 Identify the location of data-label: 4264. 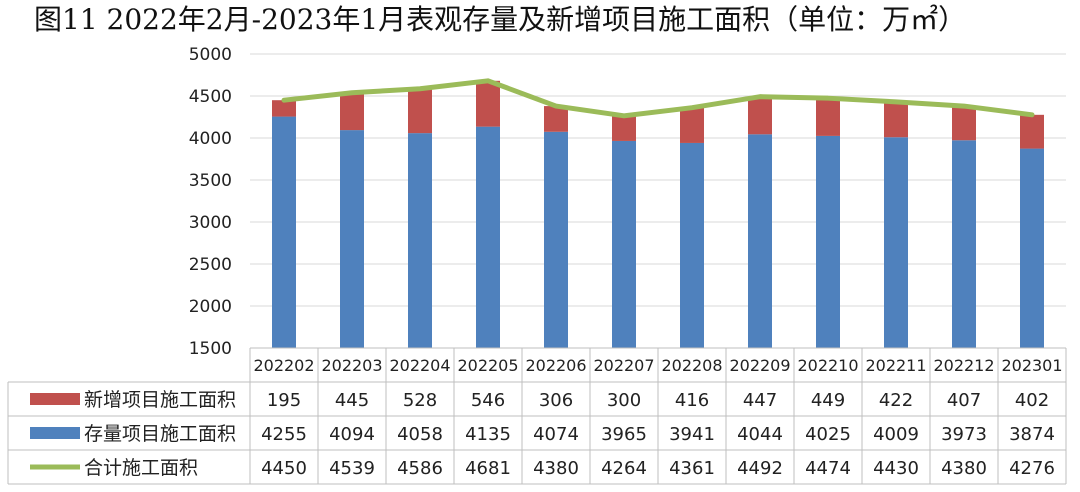
(624, 468).